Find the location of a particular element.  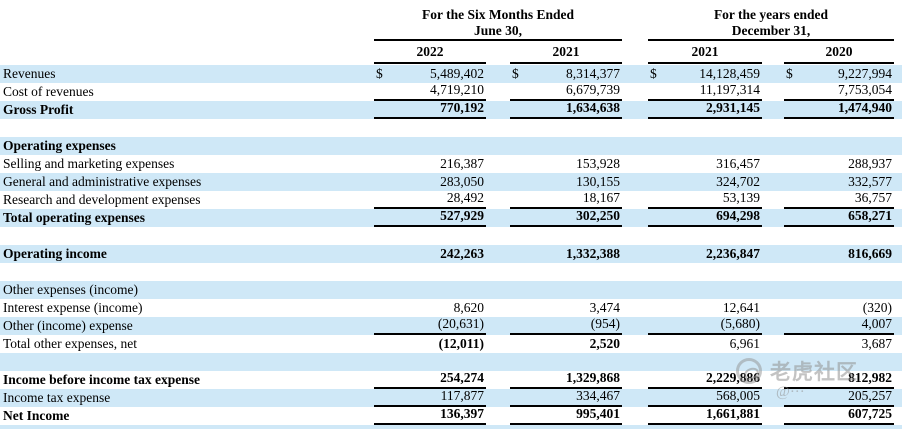

cell-value: (320) is located at coordinates (877, 307).